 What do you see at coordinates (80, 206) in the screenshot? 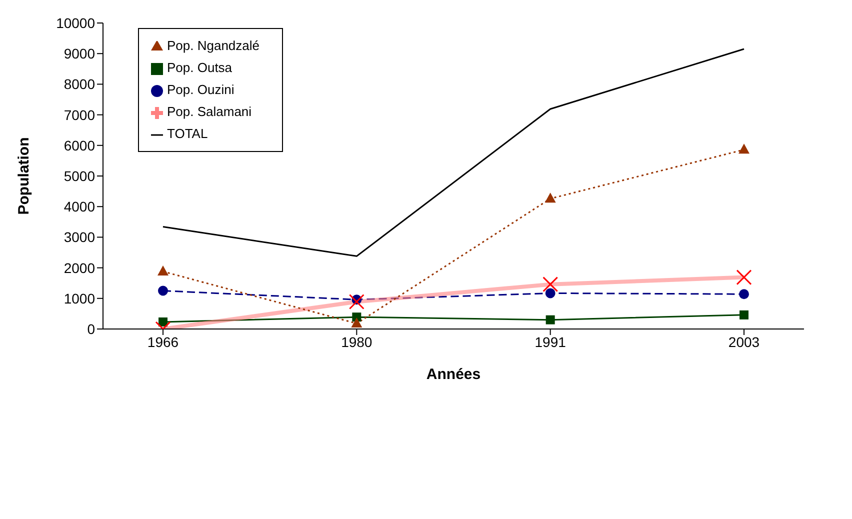
I see `y-tick-label: 4000` at bounding box center [80, 206].